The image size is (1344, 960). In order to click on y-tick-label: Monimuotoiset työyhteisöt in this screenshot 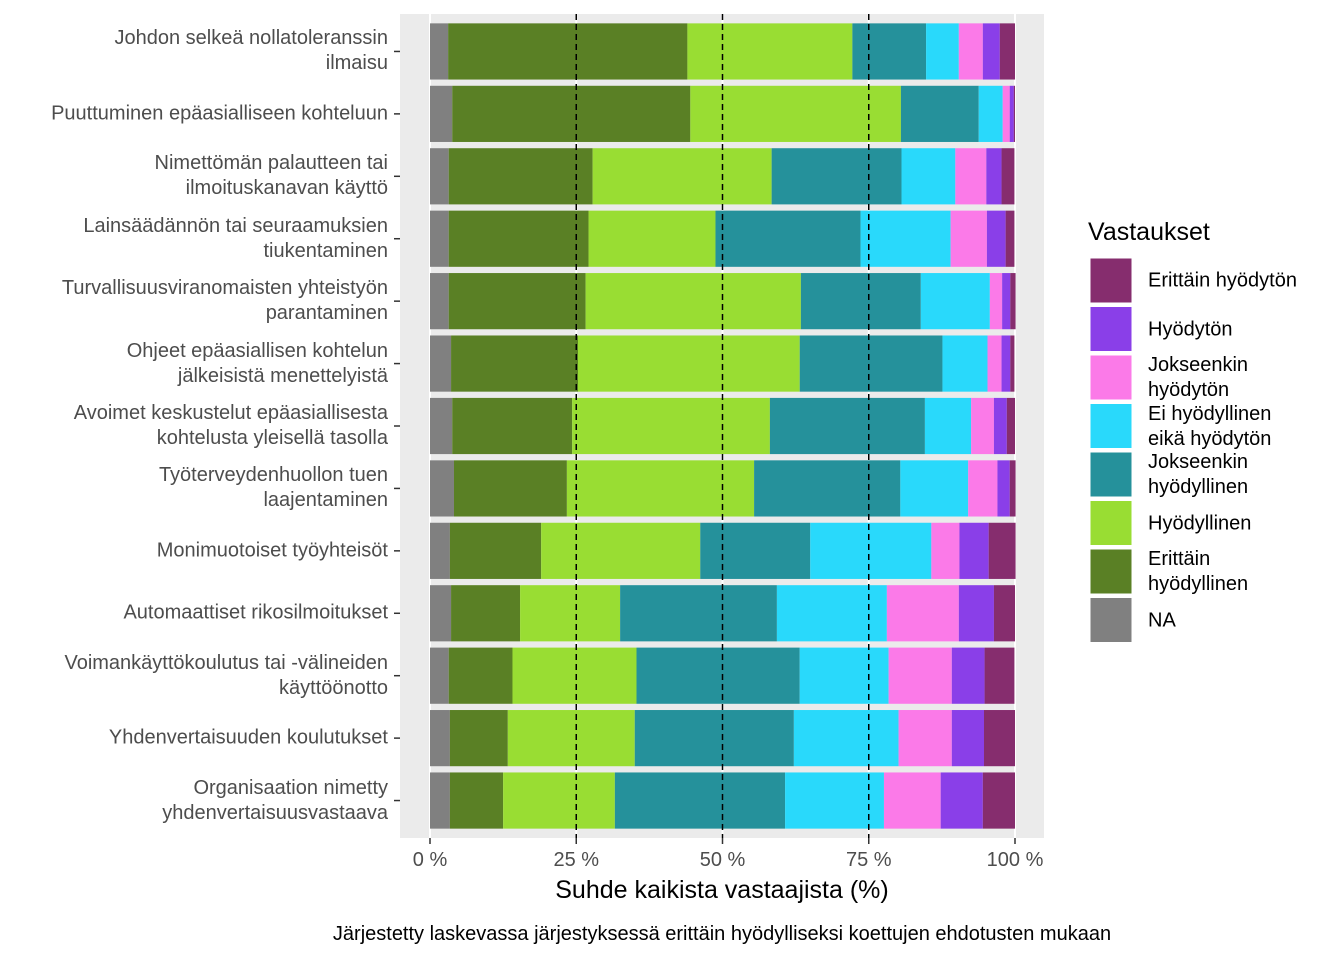, I will do `click(272, 550)`.